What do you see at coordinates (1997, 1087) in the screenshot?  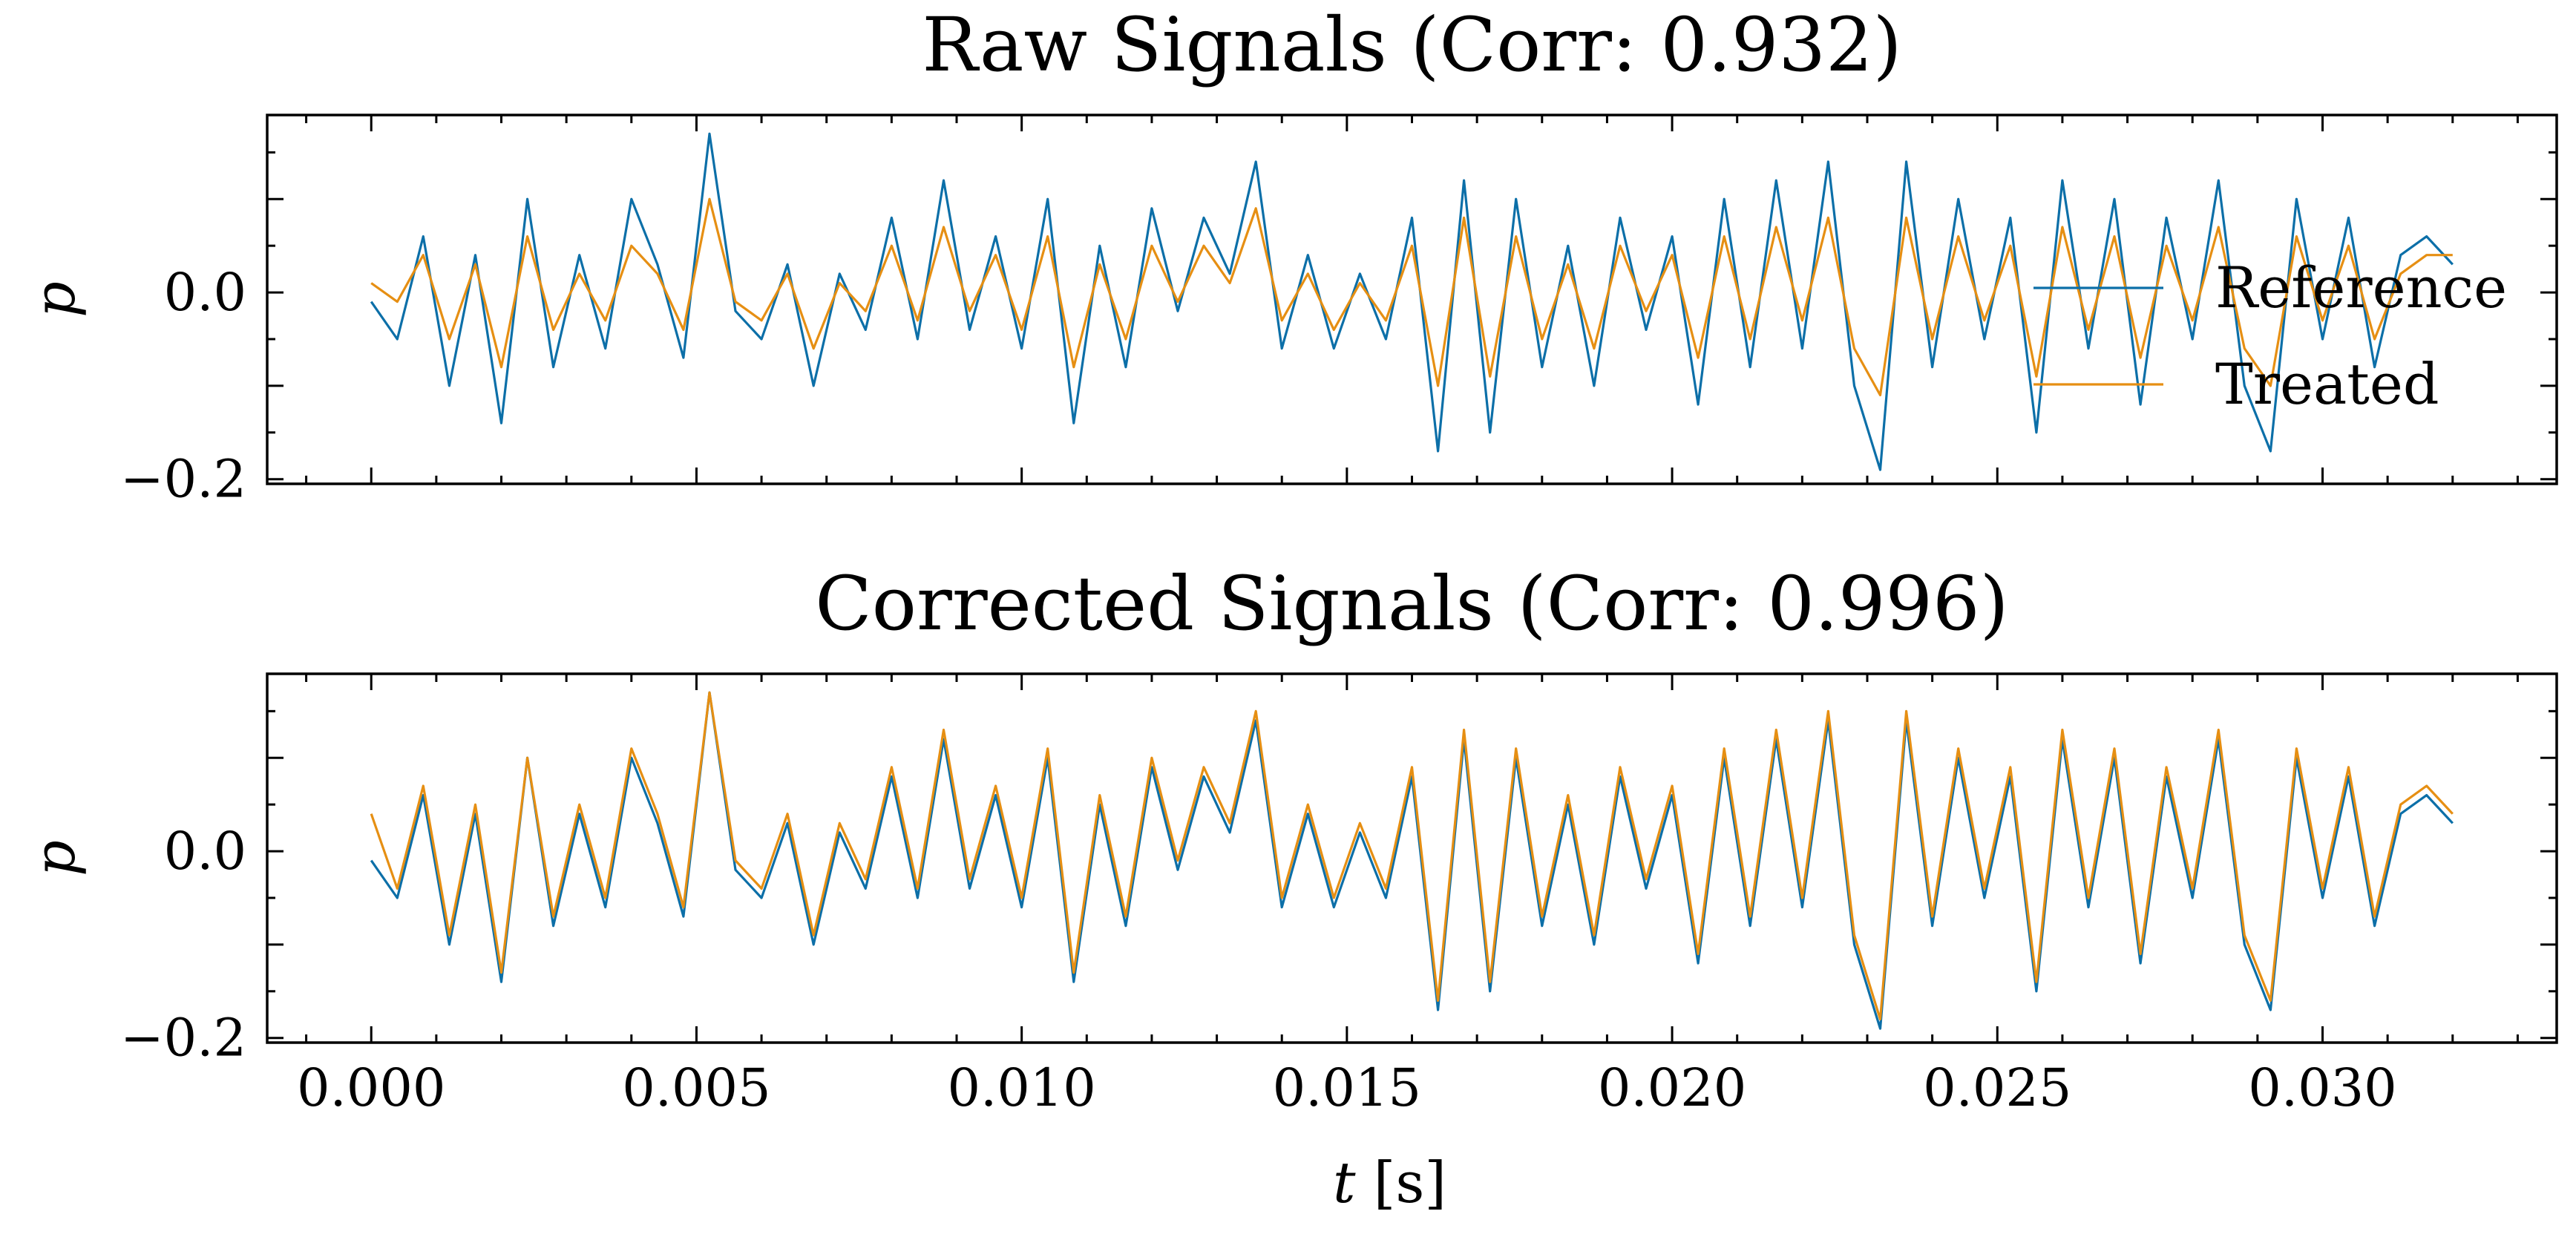 I see `x-tick-label: 0.025` at bounding box center [1997, 1087].